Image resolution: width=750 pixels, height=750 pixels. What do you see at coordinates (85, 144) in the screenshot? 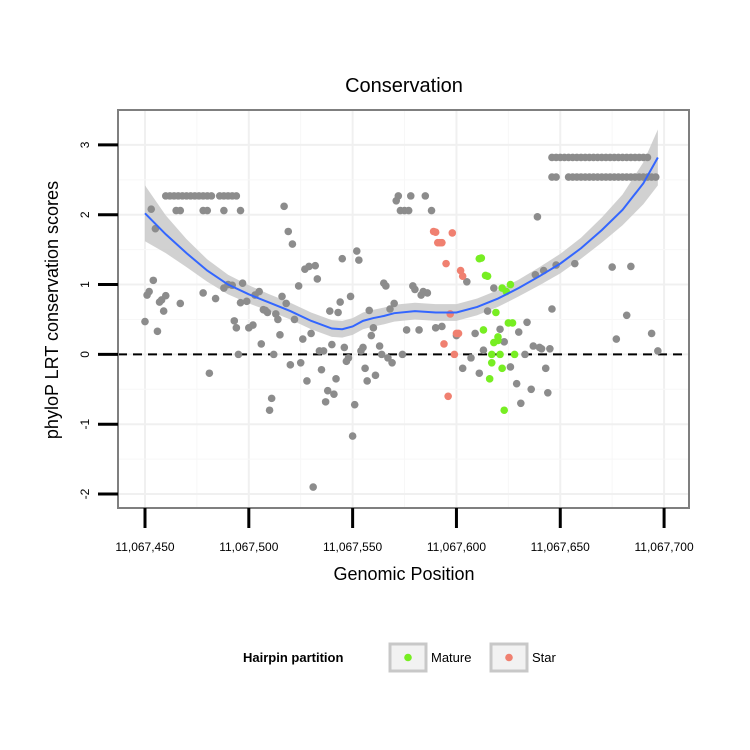
I see `y-tick-label: 3` at bounding box center [85, 144].